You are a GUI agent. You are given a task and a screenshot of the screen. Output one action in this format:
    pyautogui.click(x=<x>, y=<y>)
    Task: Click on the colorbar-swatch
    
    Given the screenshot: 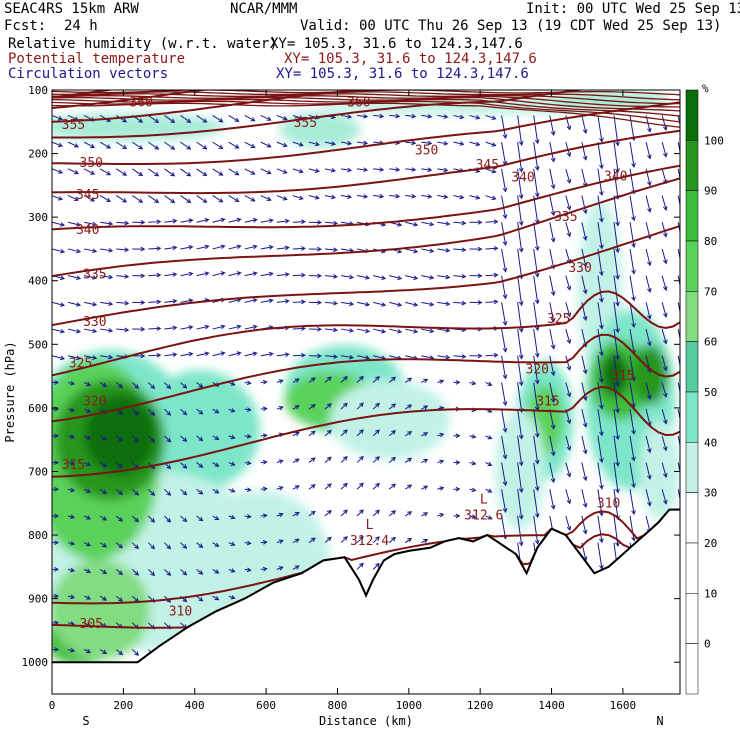 What is the action you would take?
    pyautogui.click(x=692, y=518)
    